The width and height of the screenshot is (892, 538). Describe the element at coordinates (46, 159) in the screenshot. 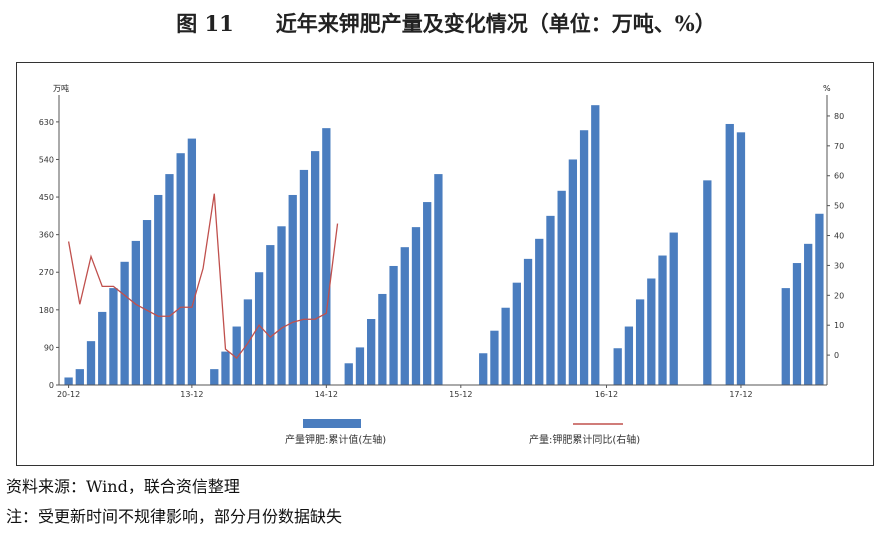

I see `left-tick-label: 540` at that location.